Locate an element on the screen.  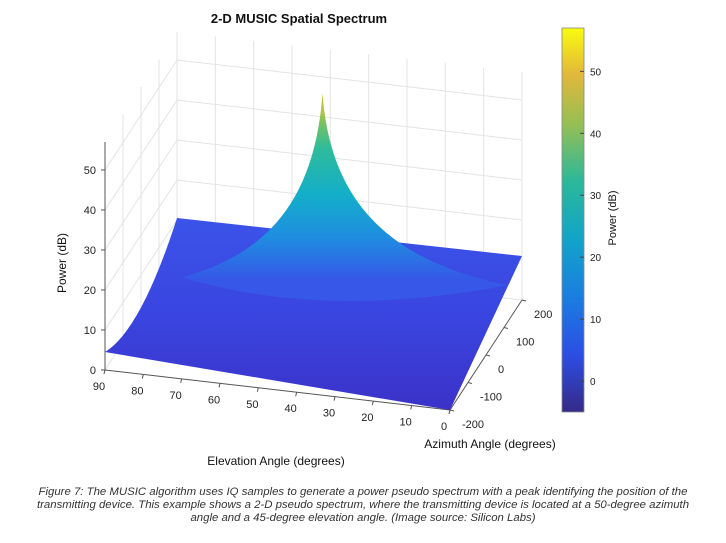
colorbar-tick-label: 30 is located at coordinates (596, 196).